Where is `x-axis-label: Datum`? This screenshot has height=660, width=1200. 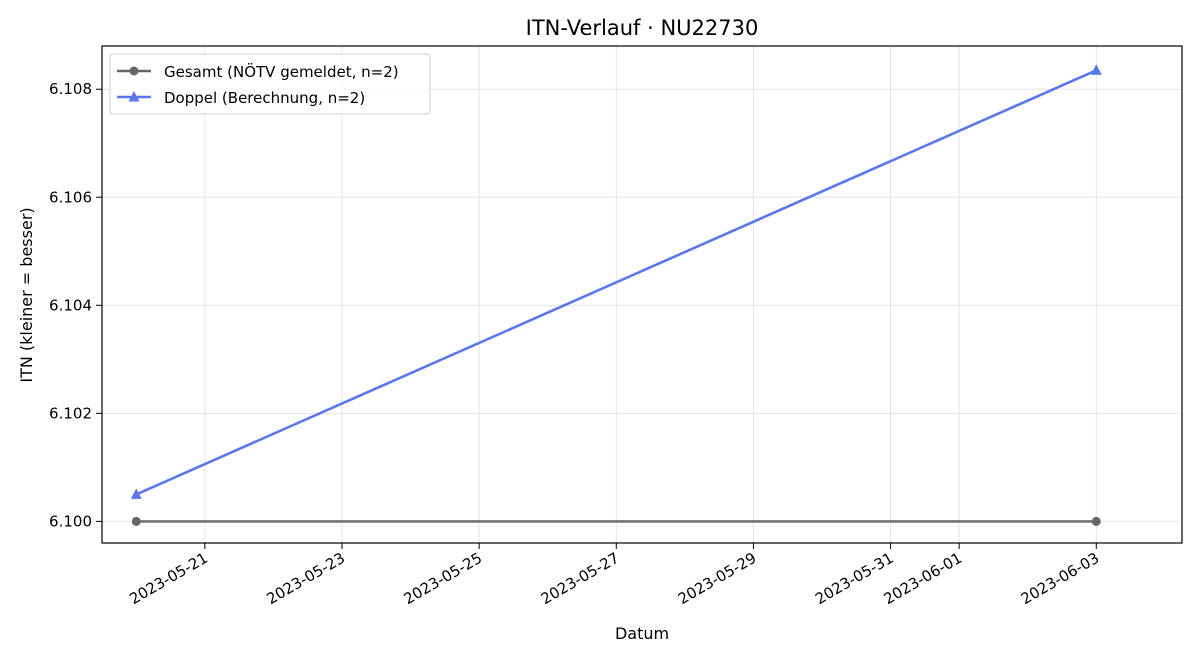 x-axis-label: Datum is located at coordinates (642, 633).